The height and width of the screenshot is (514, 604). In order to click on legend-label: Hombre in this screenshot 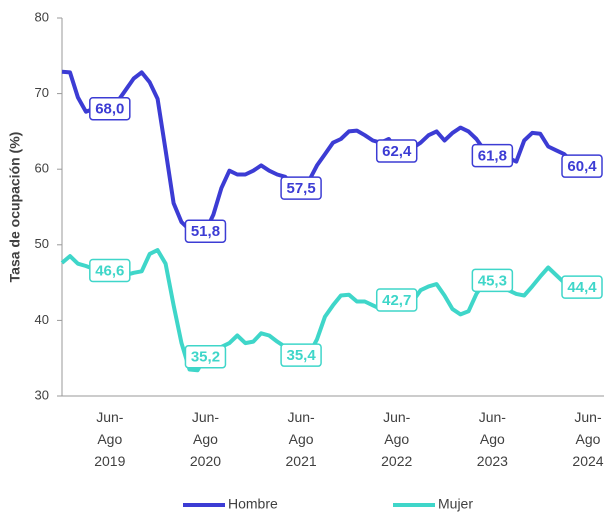, I will do `click(253, 504)`.